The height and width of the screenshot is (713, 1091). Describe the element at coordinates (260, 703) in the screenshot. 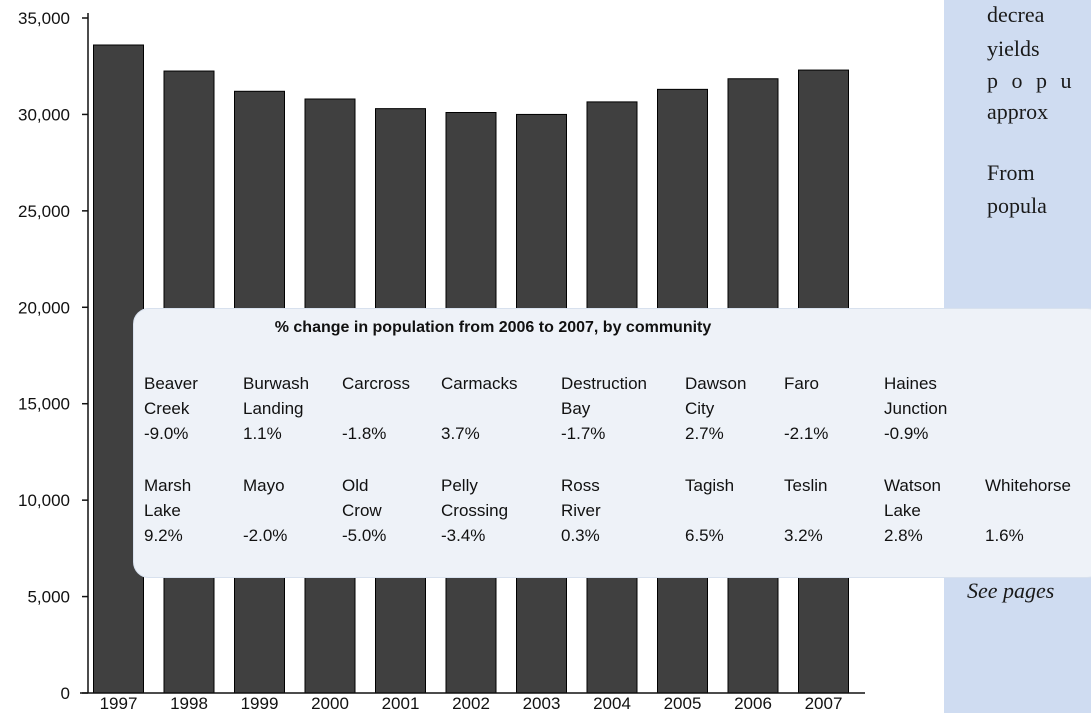

I see `x-tick-label: 1999` at that location.